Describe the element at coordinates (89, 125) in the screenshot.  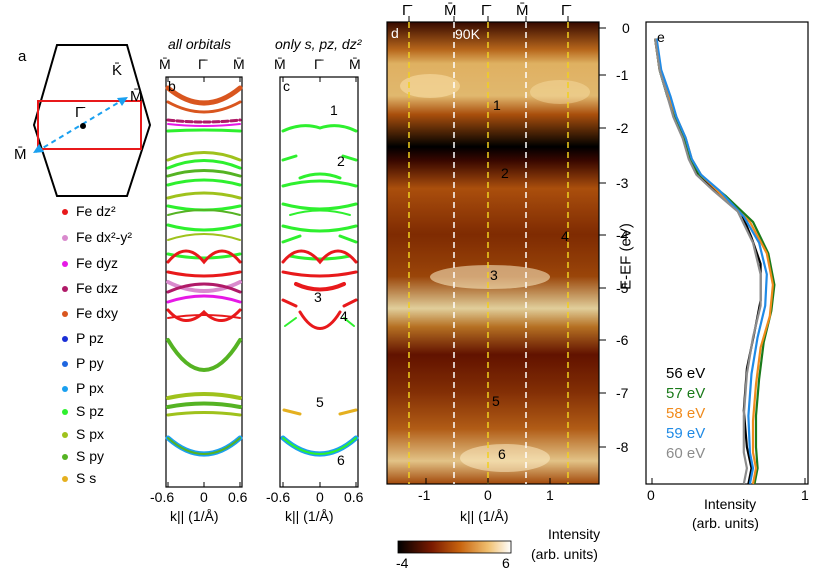
I see `rectangular-zone` at that location.